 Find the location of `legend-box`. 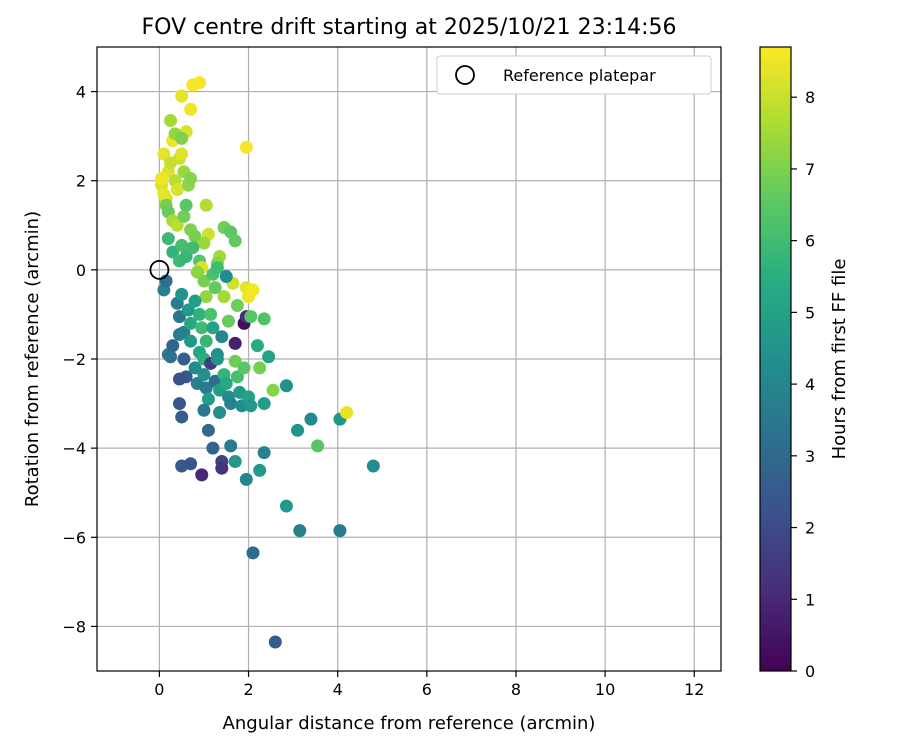

legend-box is located at coordinates (574, 75).